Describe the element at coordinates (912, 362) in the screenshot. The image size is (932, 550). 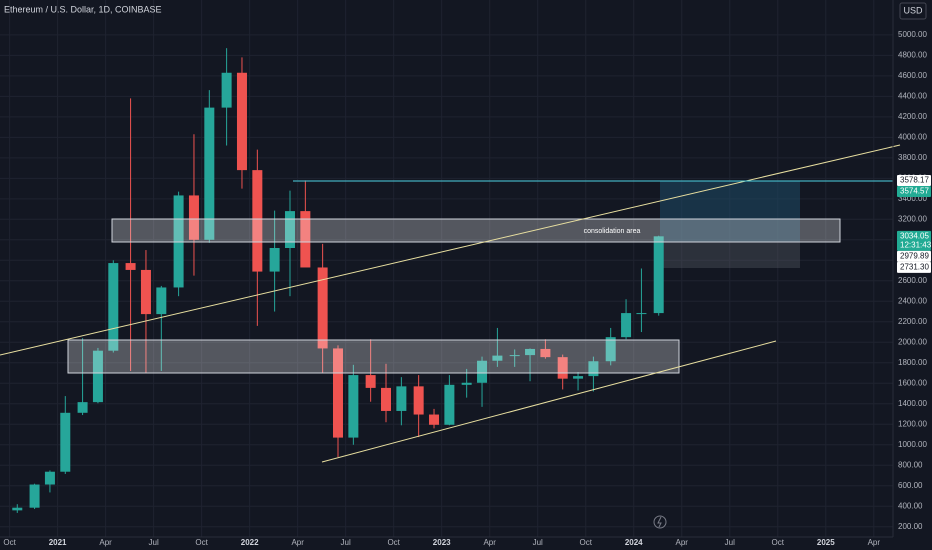
I see `y-tick-label: 1800.00` at that location.